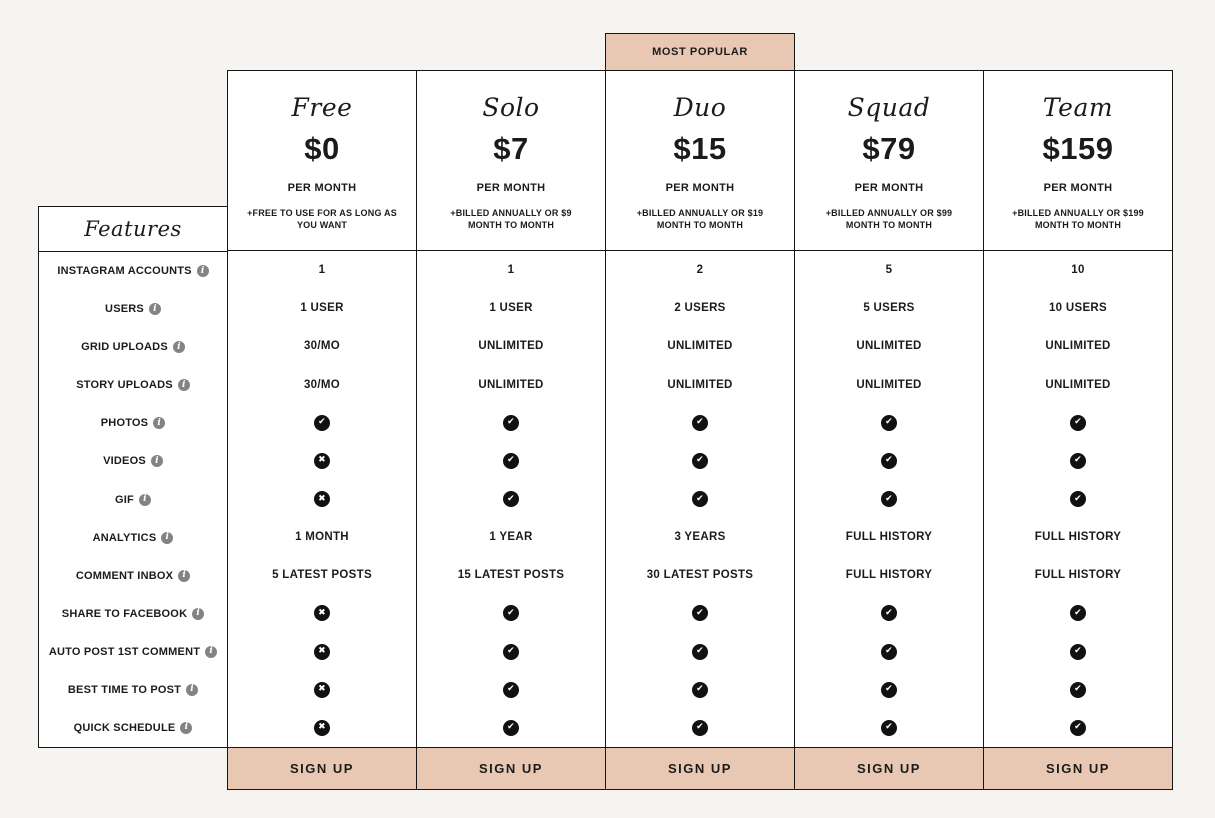  What do you see at coordinates (510, 219) in the screenshot?
I see `plan-billing-note: +BILLED ANNUALLY OR $9 MONTH TO MONTH` at bounding box center [510, 219].